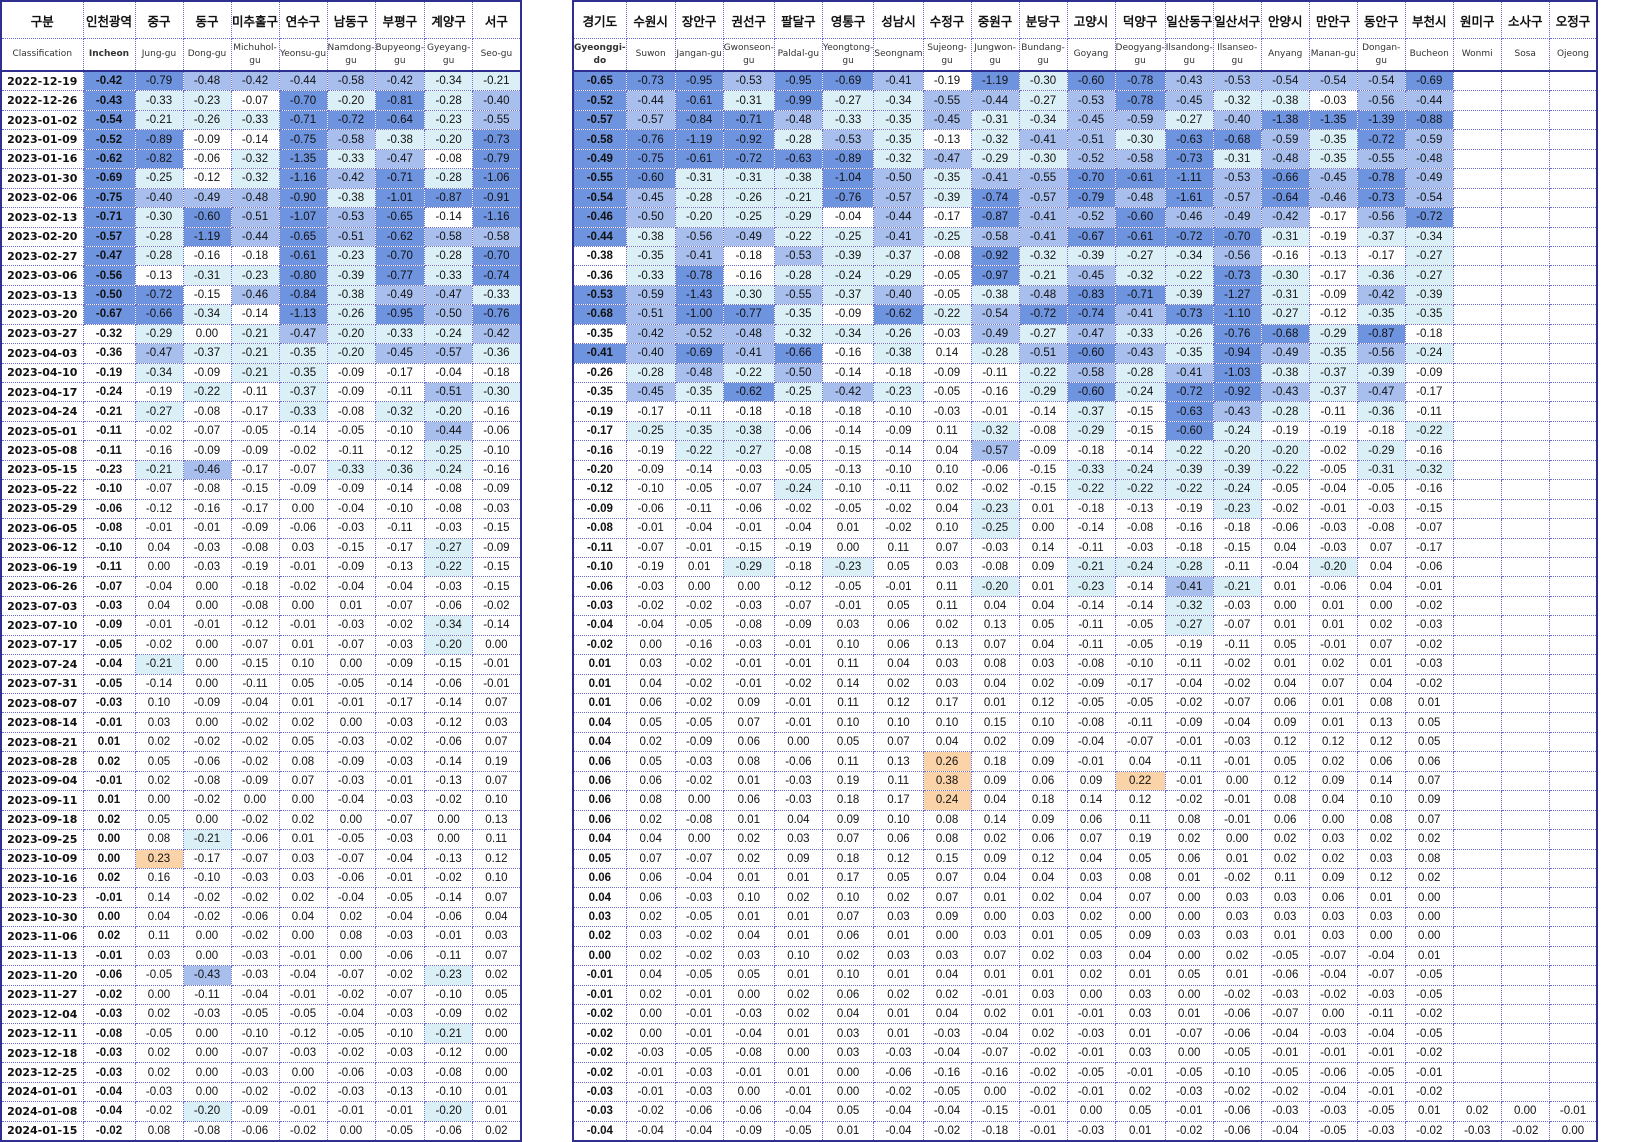 The width and height of the screenshot is (1632, 1142). I want to click on value-cell: -0.55, so click(497, 120).